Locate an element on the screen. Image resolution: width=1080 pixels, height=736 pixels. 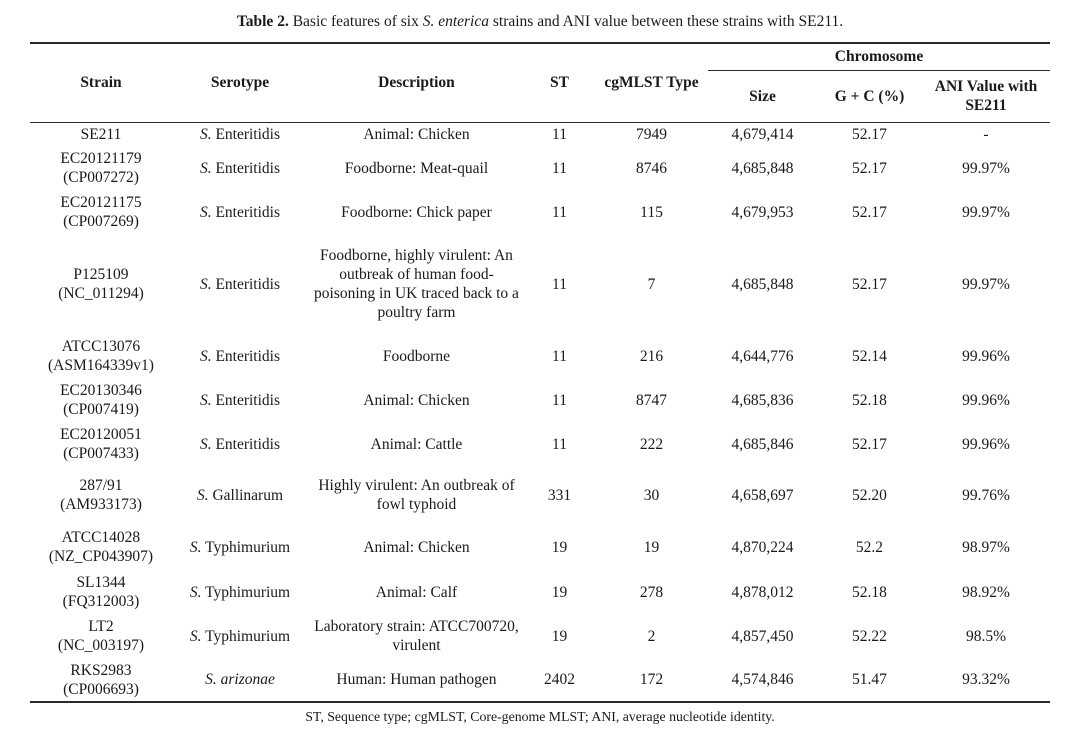
strain-name: 287/91 is located at coordinates (101, 486).